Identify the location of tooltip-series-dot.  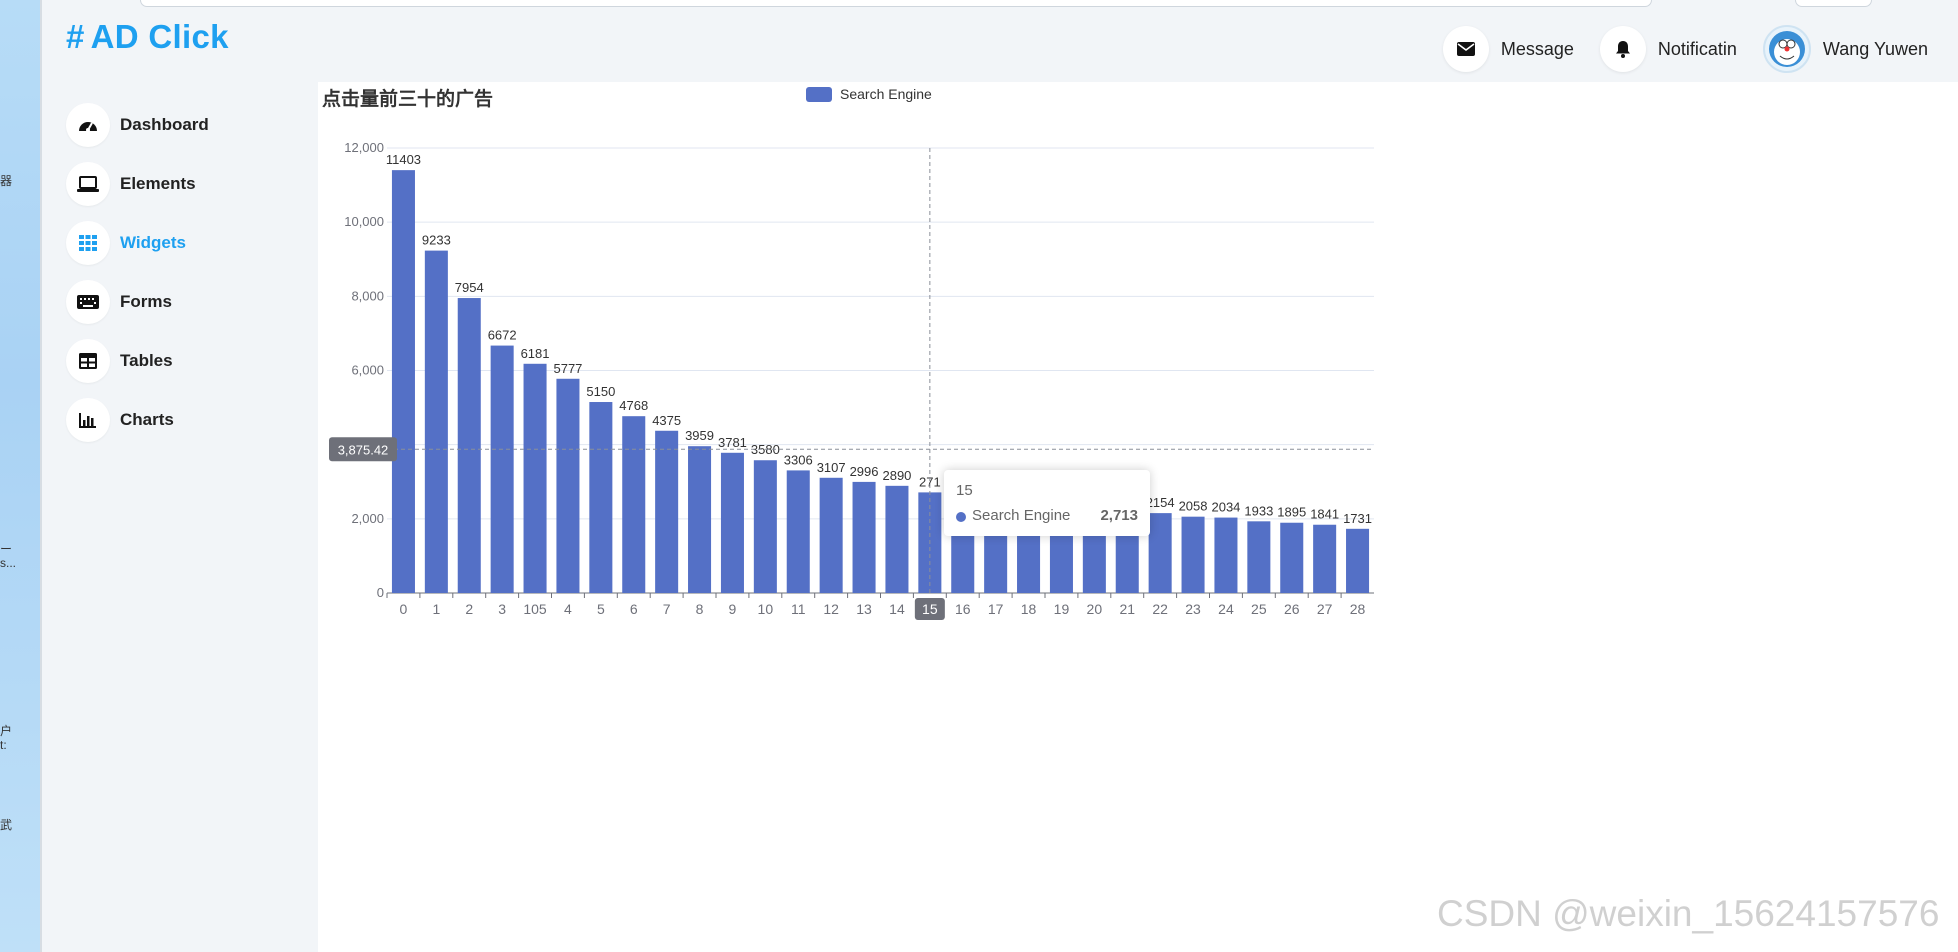
(961, 517).